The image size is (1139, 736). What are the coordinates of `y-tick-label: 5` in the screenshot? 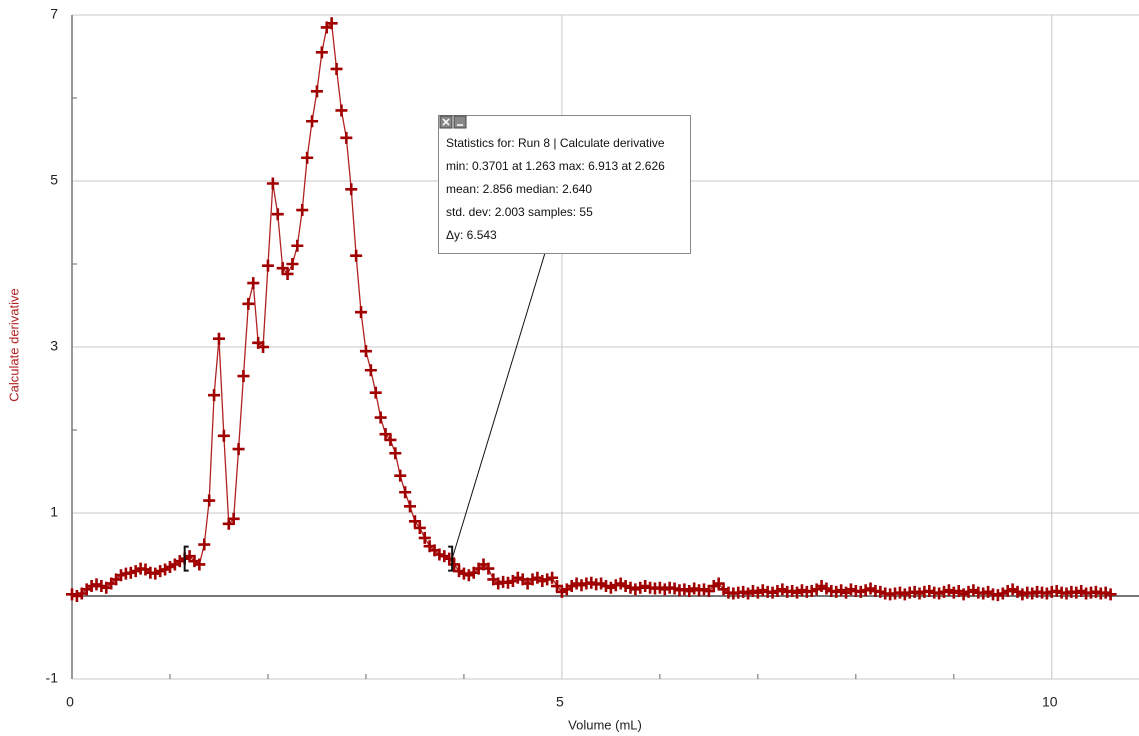 It's located at (54, 180).